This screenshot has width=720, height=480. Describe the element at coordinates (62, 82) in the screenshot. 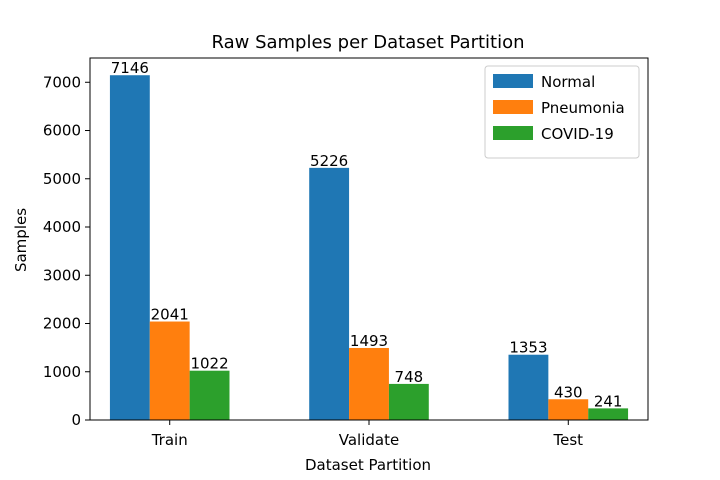

I see `y-tick-label: 7000` at that location.